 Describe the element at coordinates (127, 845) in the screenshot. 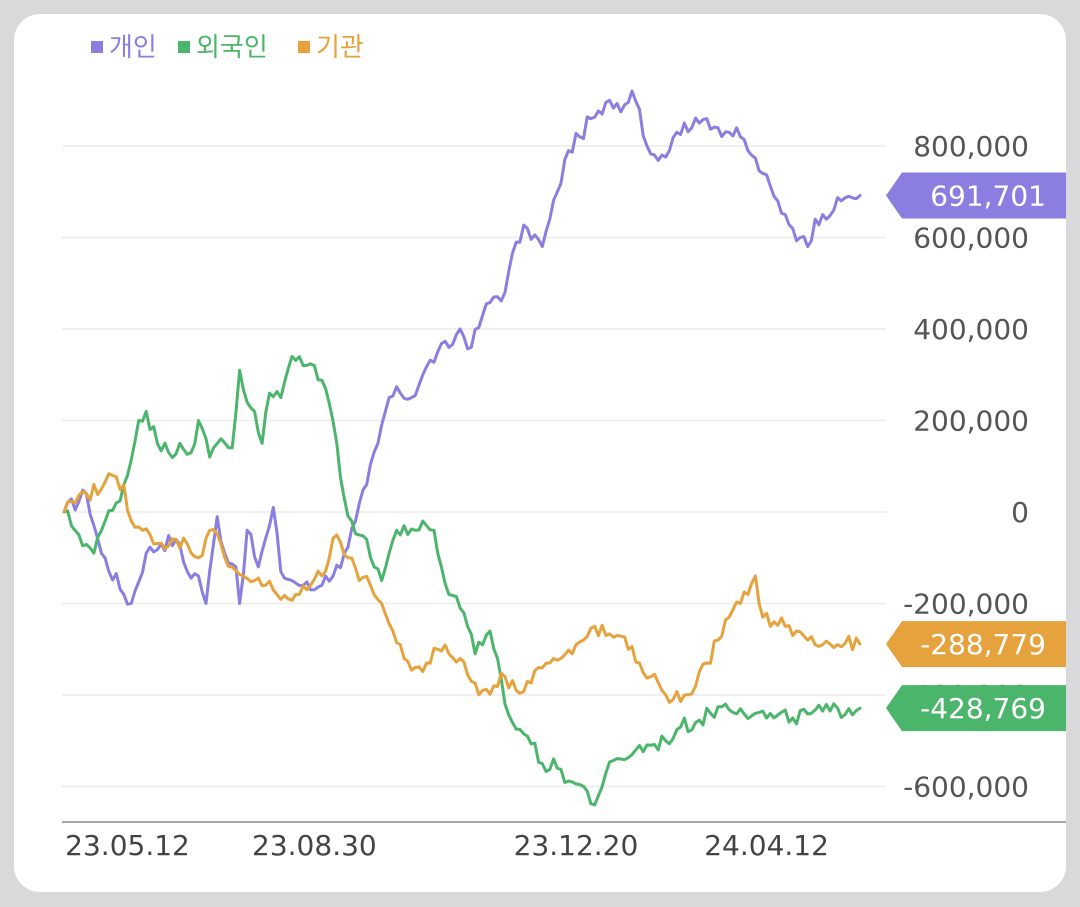

I see `x-tick-label: 23.05.12` at that location.